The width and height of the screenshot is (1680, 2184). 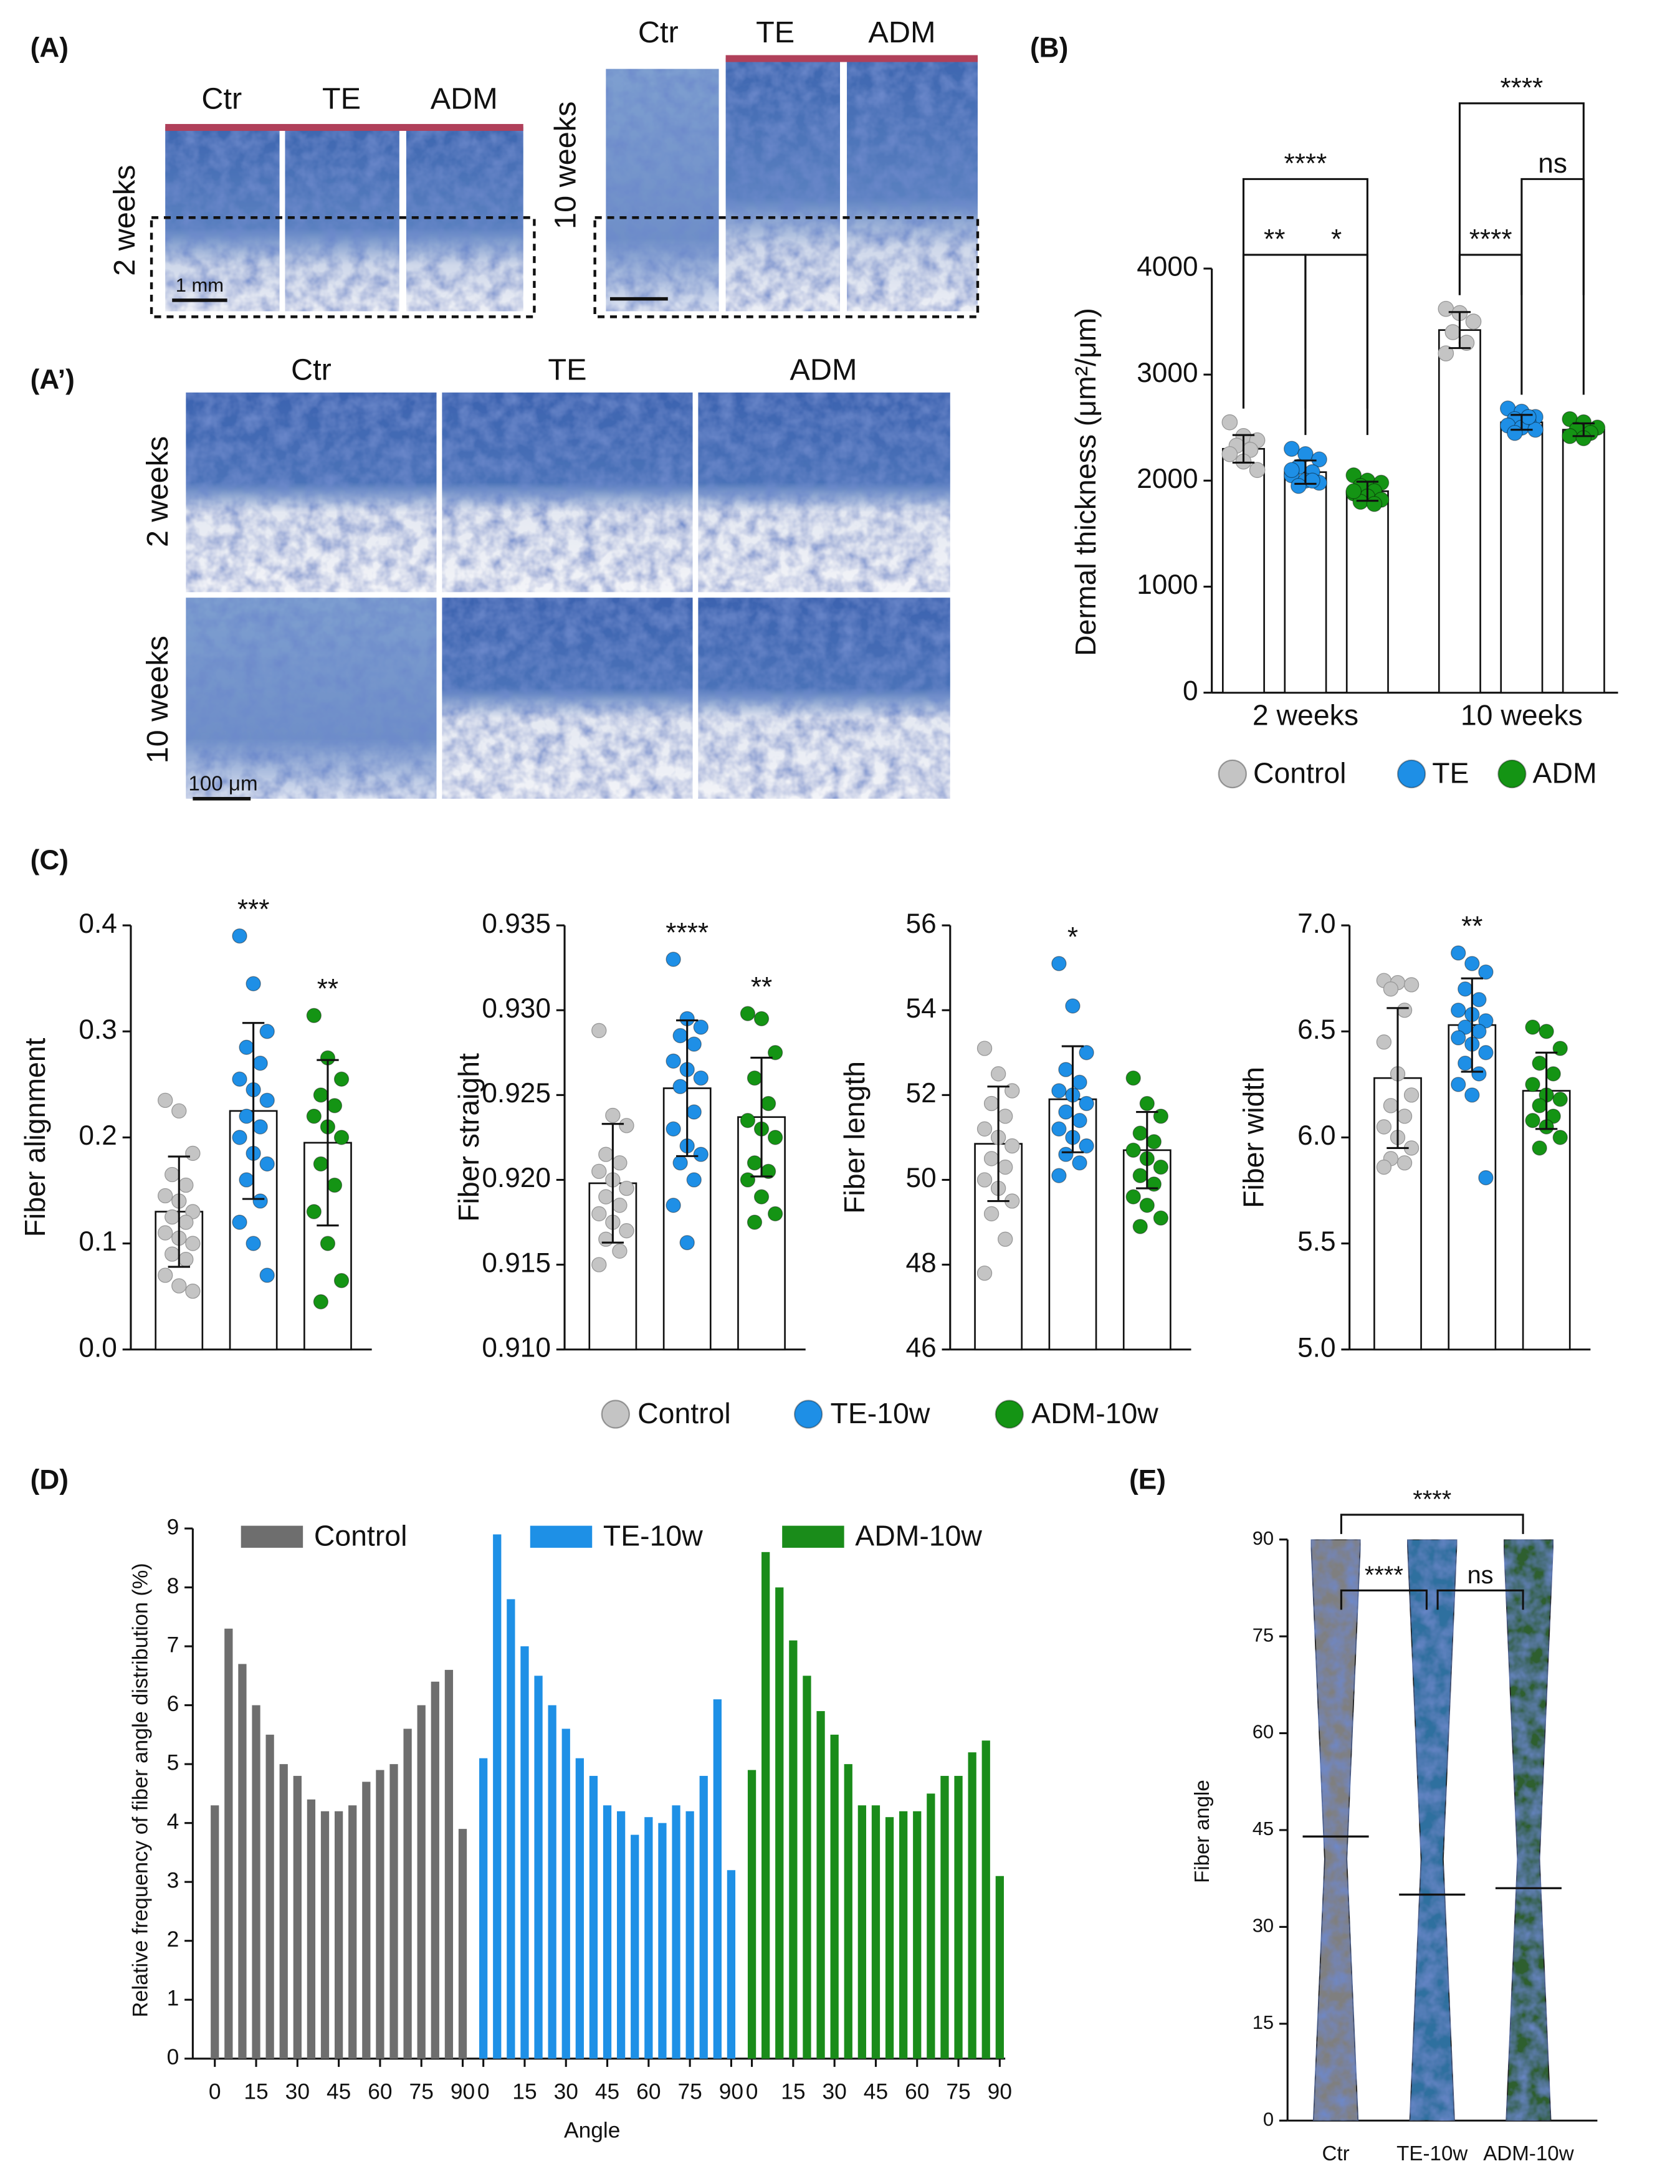 I want to click on column-label: ADM, so click(x=464, y=99).